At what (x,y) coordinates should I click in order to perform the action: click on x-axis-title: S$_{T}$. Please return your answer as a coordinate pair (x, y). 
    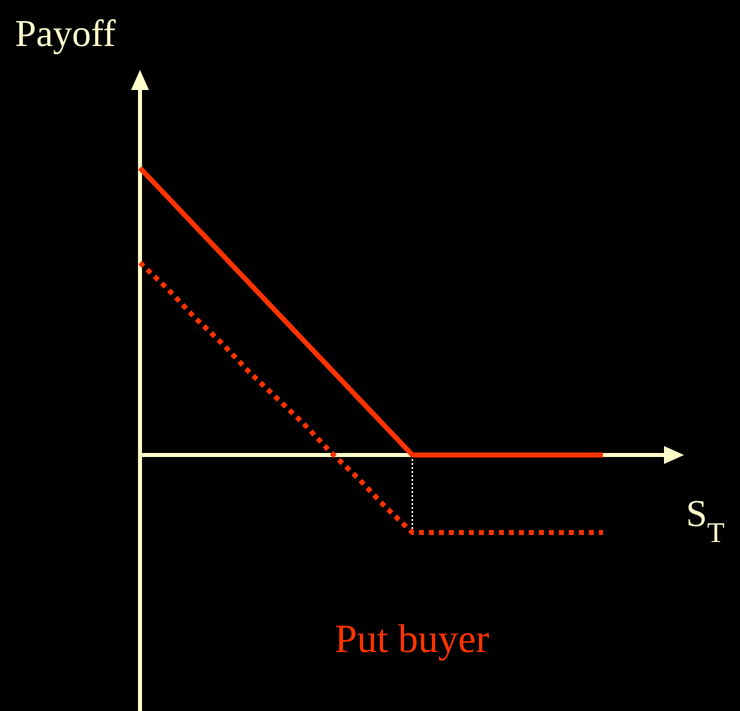
    Looking at the image, I should click on (705, 520).